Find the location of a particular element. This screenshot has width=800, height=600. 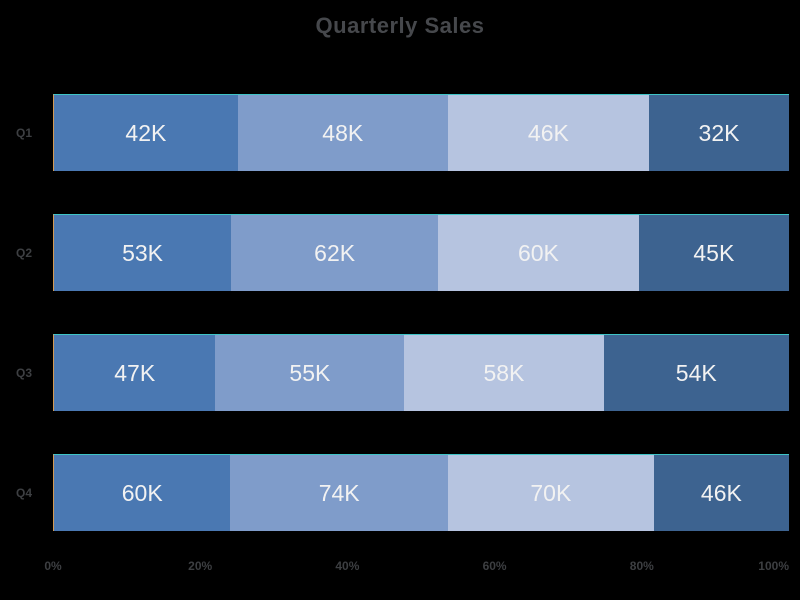

value-label: 47K is located at coordinates (135, 372).